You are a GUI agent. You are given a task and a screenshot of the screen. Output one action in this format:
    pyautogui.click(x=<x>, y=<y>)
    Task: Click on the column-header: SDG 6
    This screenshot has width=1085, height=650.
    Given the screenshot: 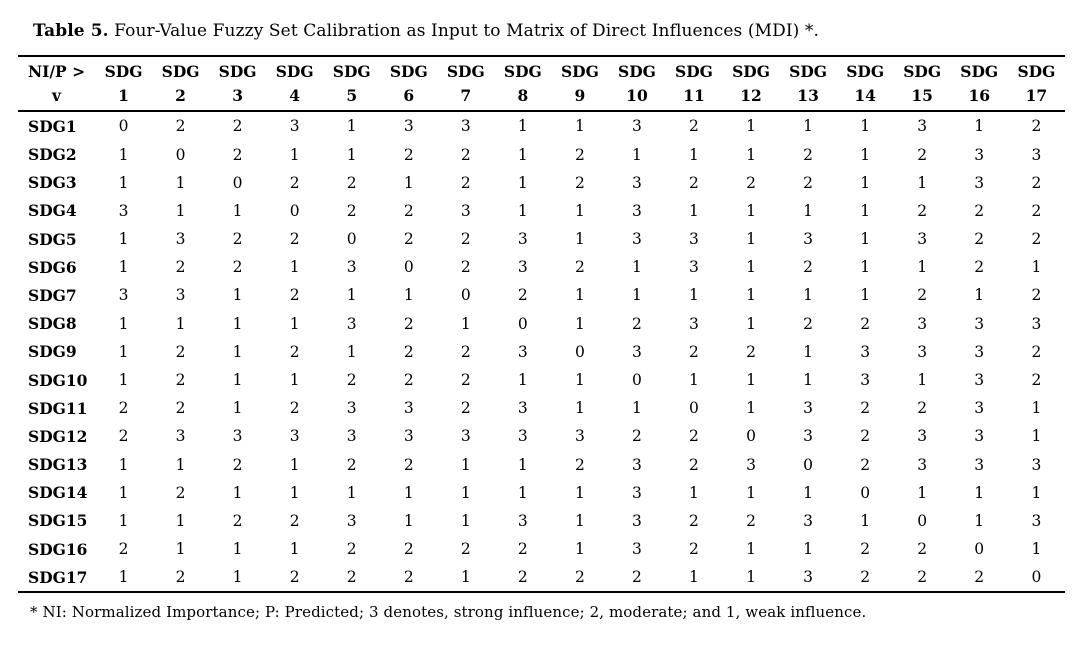 What is the action you would take?
    pyautogui.click(x=408, y=83)
    